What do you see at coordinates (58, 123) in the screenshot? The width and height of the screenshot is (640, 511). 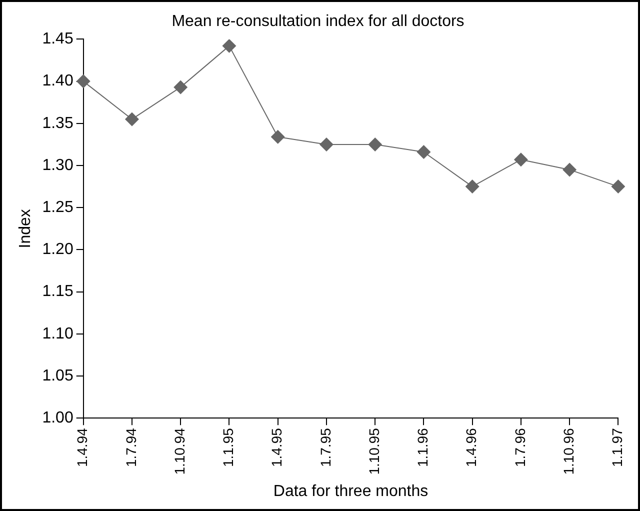 I see `y-tick-label: 1.35` at bounding box center [58, 123].